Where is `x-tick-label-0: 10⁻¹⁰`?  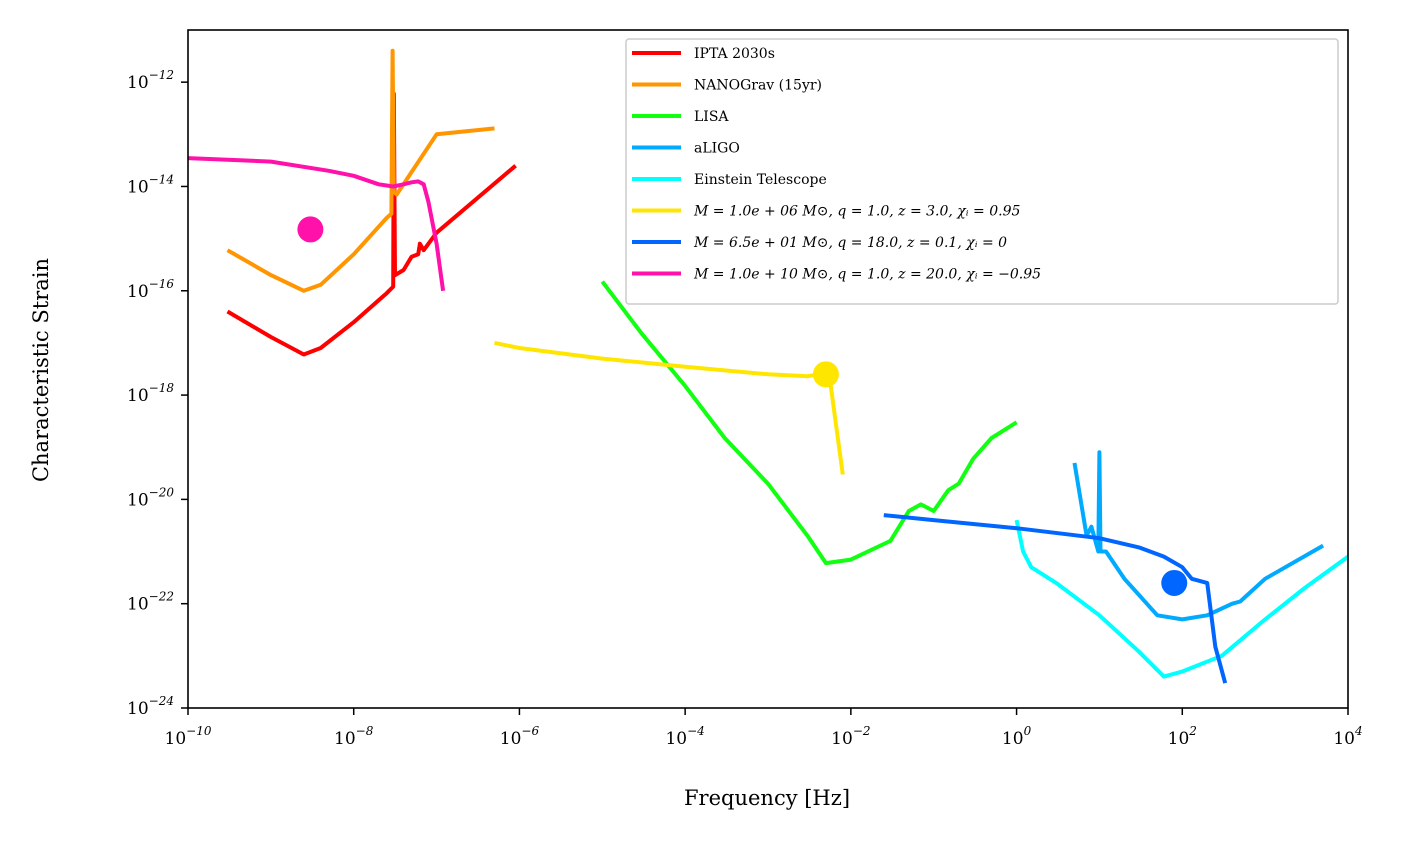 x-tick-label-0: 10⁻¹⁰ is located at coordinates (188, 736).